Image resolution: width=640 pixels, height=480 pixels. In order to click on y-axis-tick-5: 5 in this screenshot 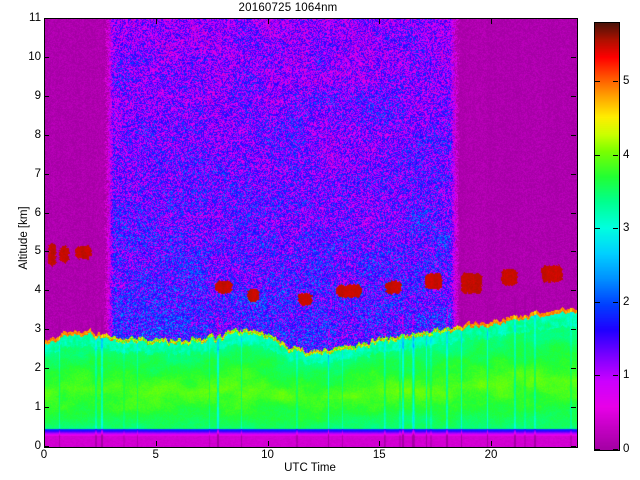, I will do `click(37, 251)`.